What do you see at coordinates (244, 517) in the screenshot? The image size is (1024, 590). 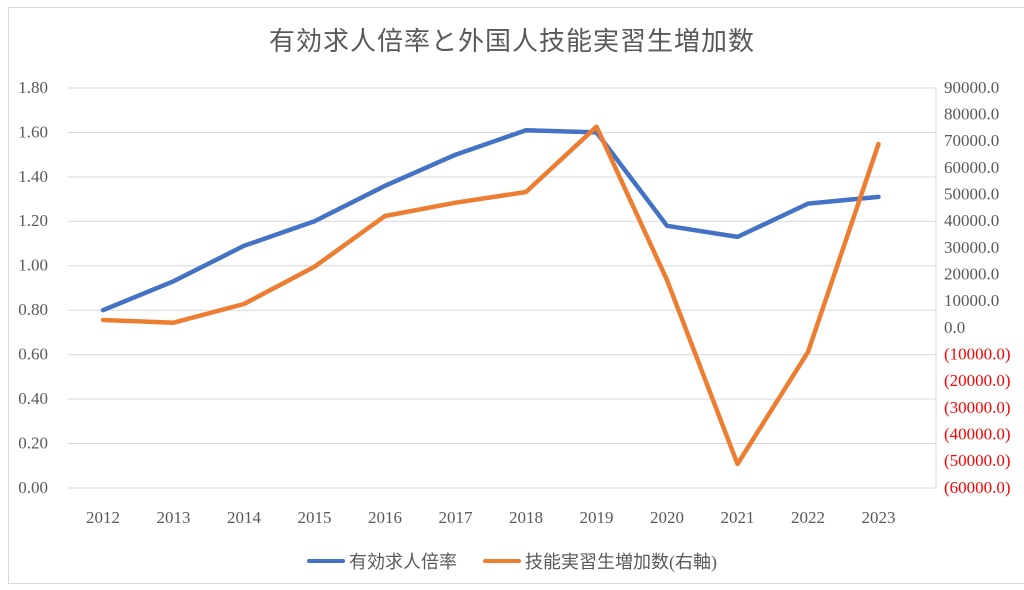 I see `x-axis-tick-label: 2014` at bounding box center [244, 517].